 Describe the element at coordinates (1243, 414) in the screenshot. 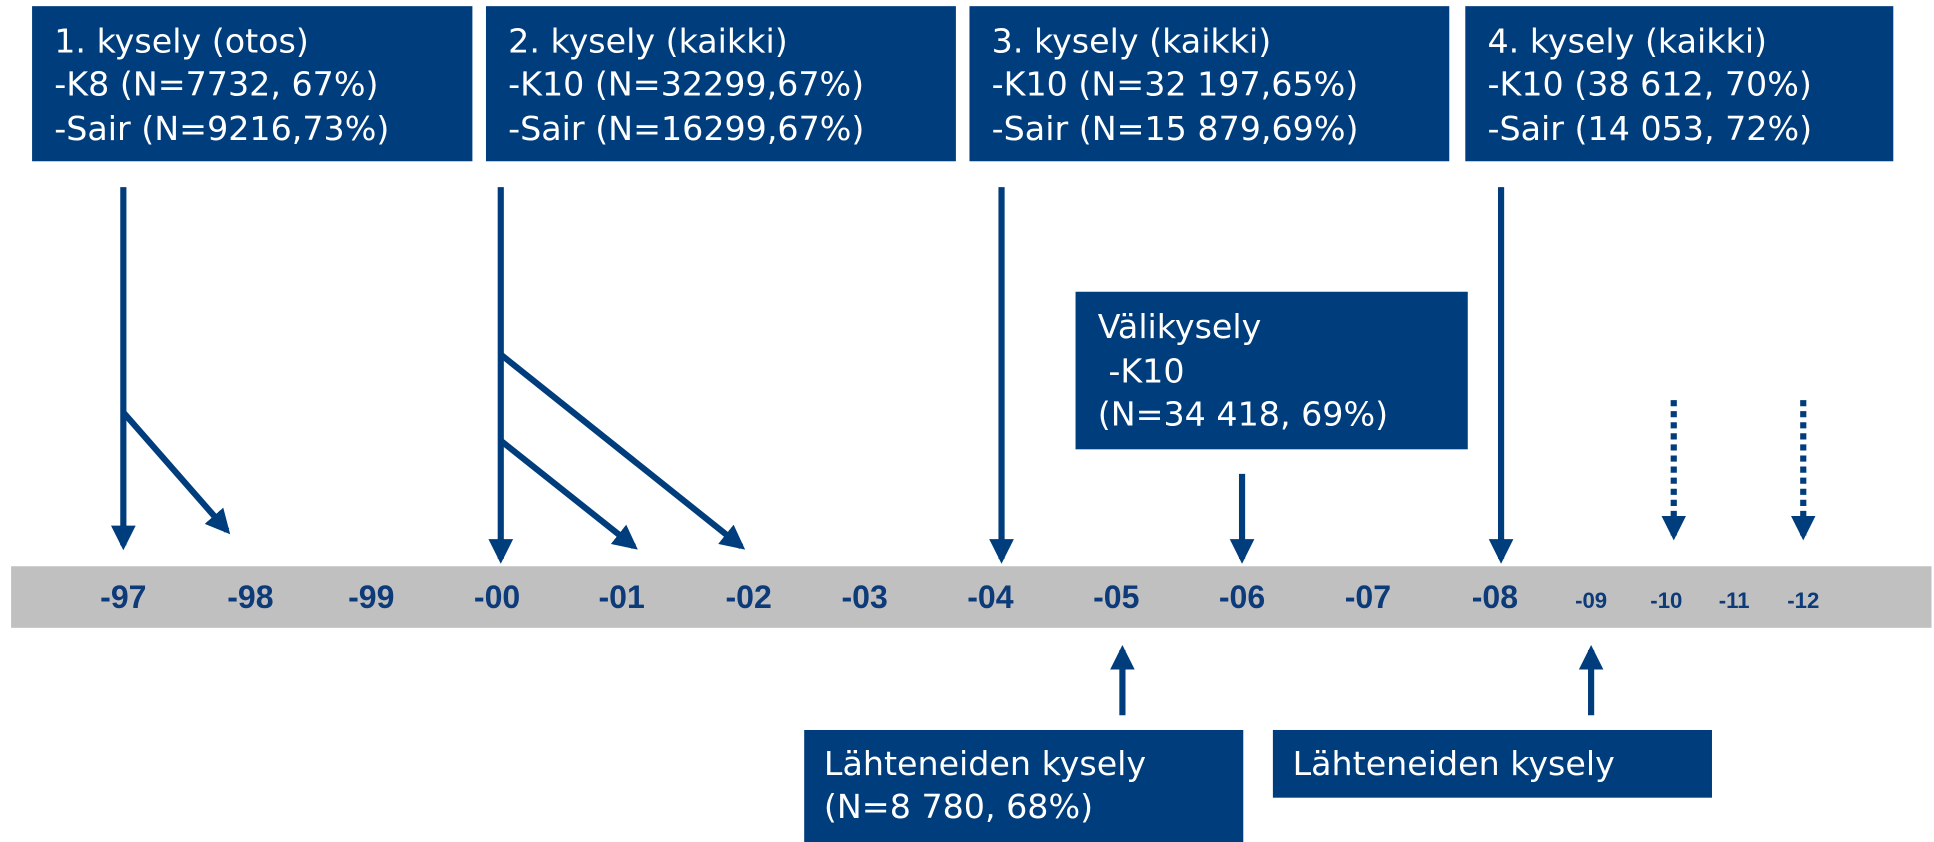

I see `box-text: (N=34 418, 69%)` at that location.